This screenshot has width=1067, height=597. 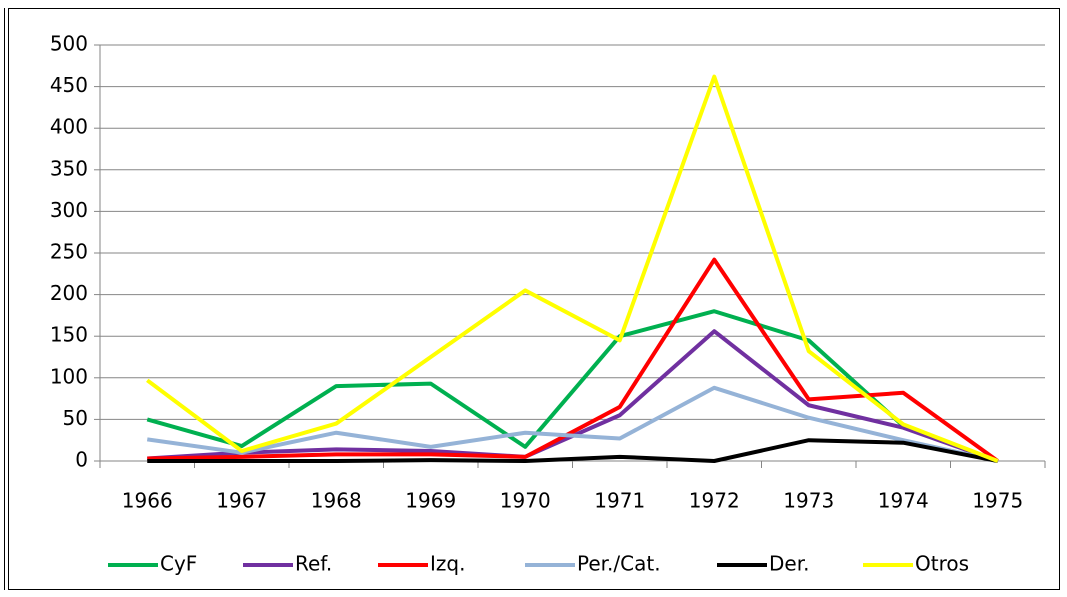 What do you see at coordinates (336, 501) in the screenshot?
I see `x-tick-label: 1968` at bounding box center [336, 501].